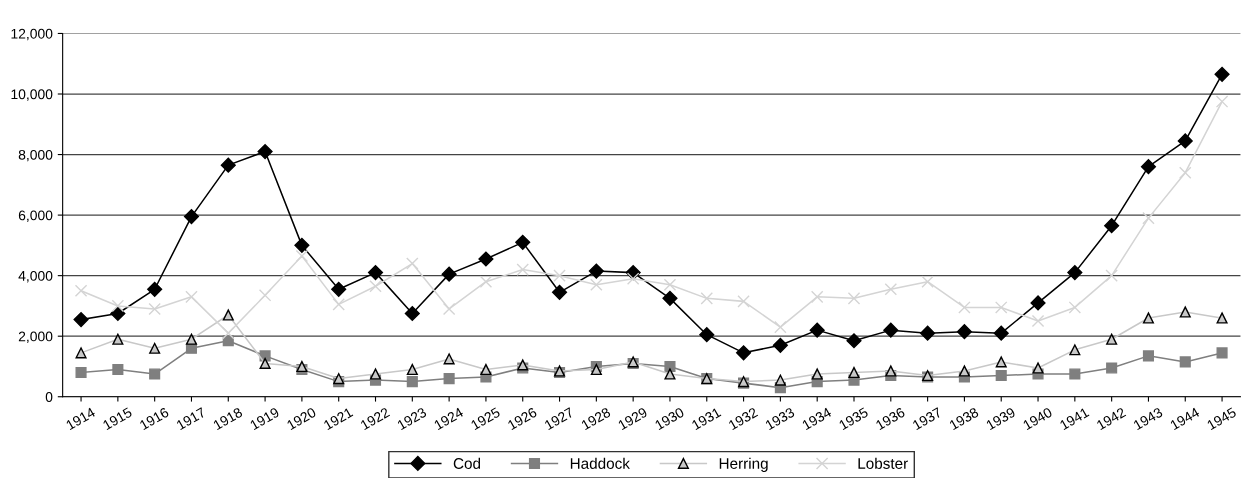  What do you see at coordinates (117, 419) in the screenshot?
I see `x-tick-label: 1915` at bounding box center [117, 419].